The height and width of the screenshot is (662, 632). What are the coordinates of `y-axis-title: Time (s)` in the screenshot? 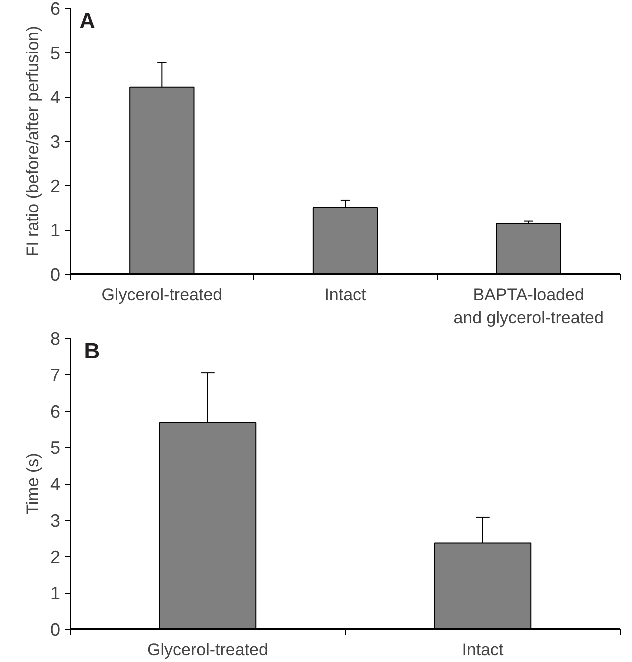 It's located at (32, 484).